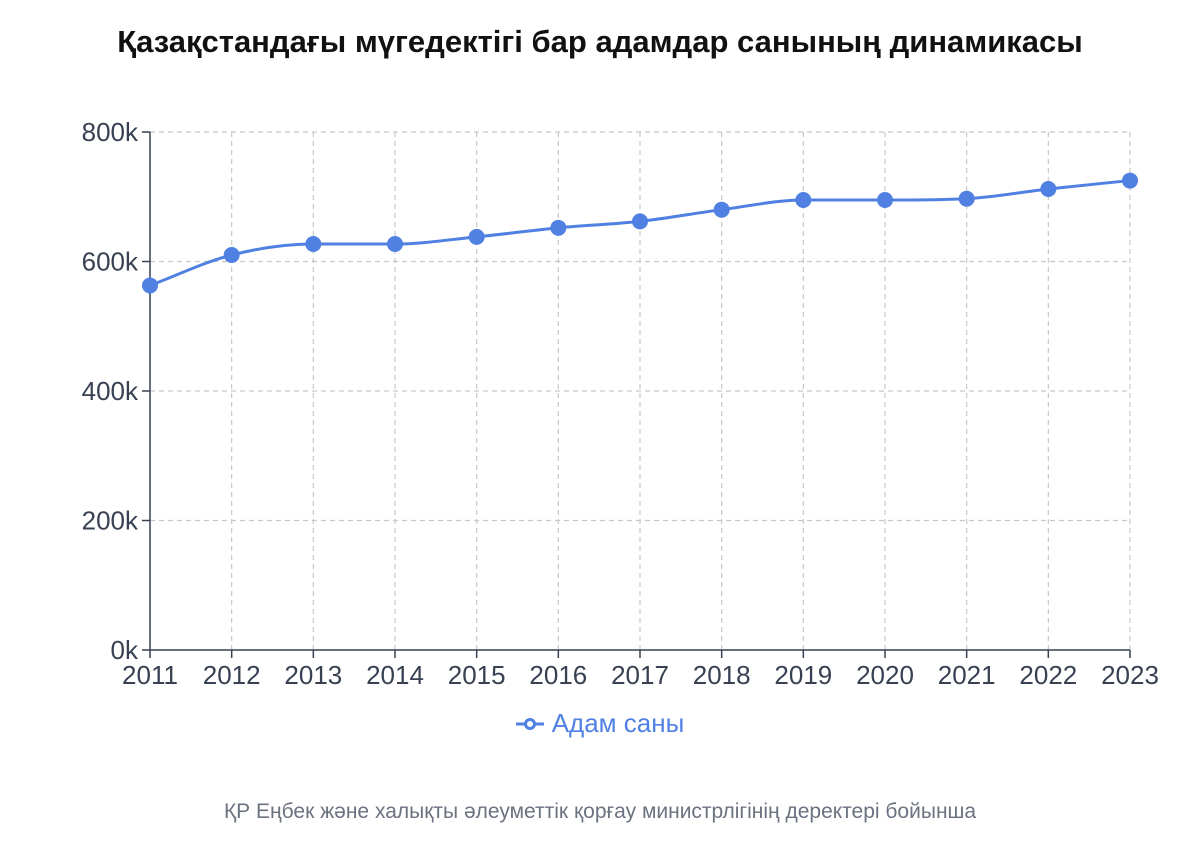  I want to click on x-tick-label: 2019, so click(803, 675).